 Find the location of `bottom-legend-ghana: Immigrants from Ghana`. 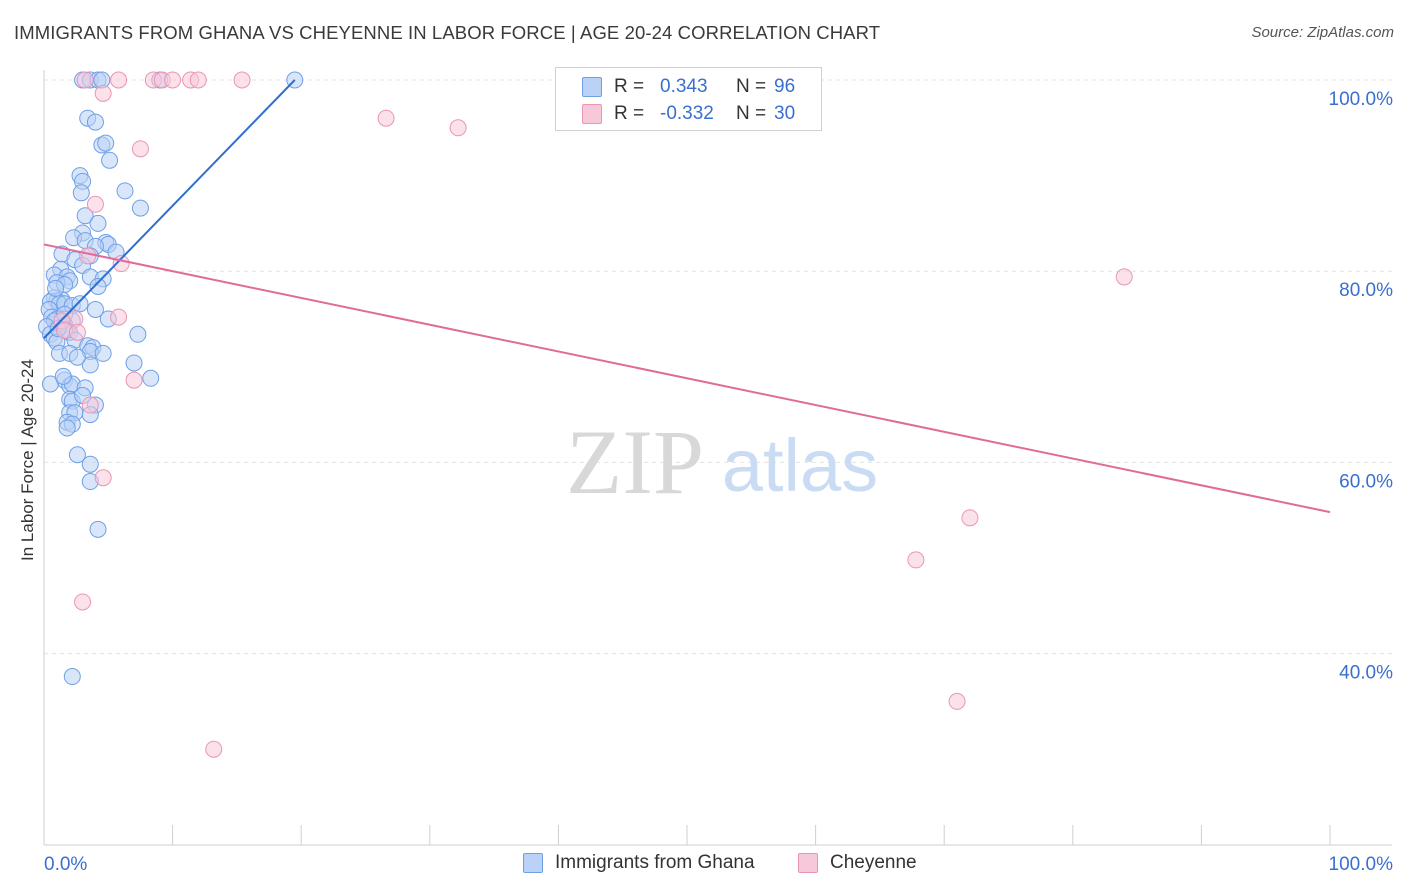

bottom-legend-ghana: Immigrants from Ghana is located at coordinates (639, 863).